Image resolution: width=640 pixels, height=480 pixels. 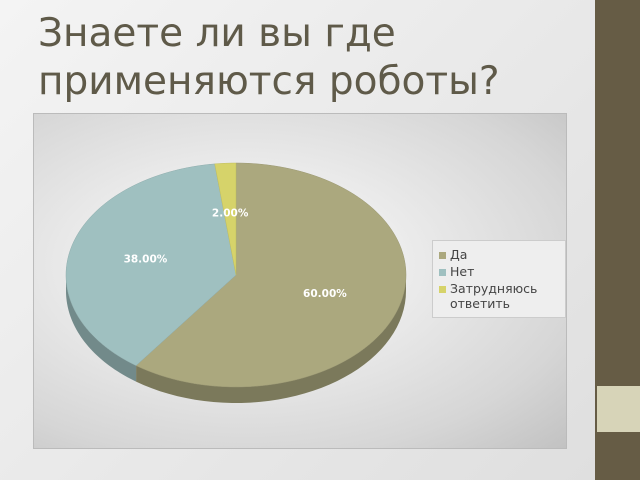 I want to click on side-box, so click(x=618, y=409).